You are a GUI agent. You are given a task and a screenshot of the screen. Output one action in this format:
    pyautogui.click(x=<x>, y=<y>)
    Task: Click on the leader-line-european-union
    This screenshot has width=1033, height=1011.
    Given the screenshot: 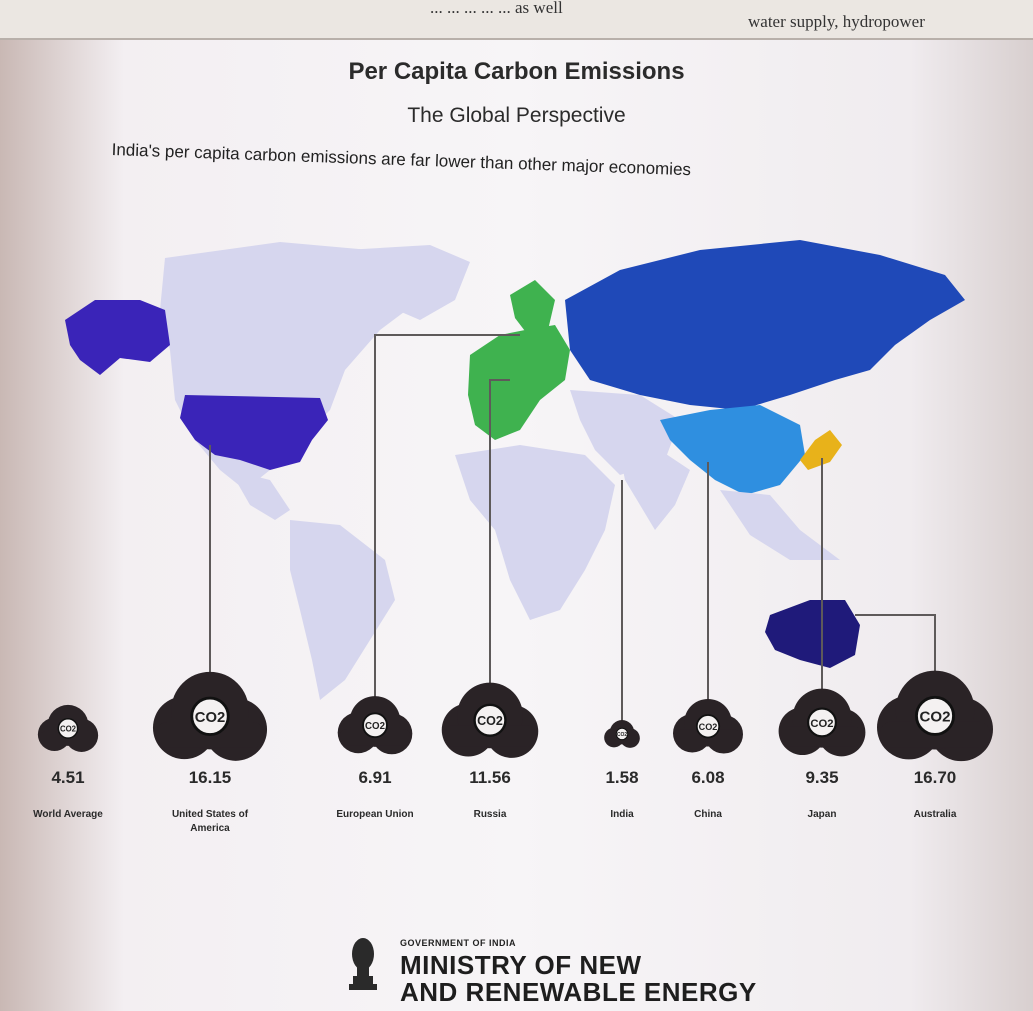 What is the action you would take?
    pyautogui.click(x=447, y=517)
    